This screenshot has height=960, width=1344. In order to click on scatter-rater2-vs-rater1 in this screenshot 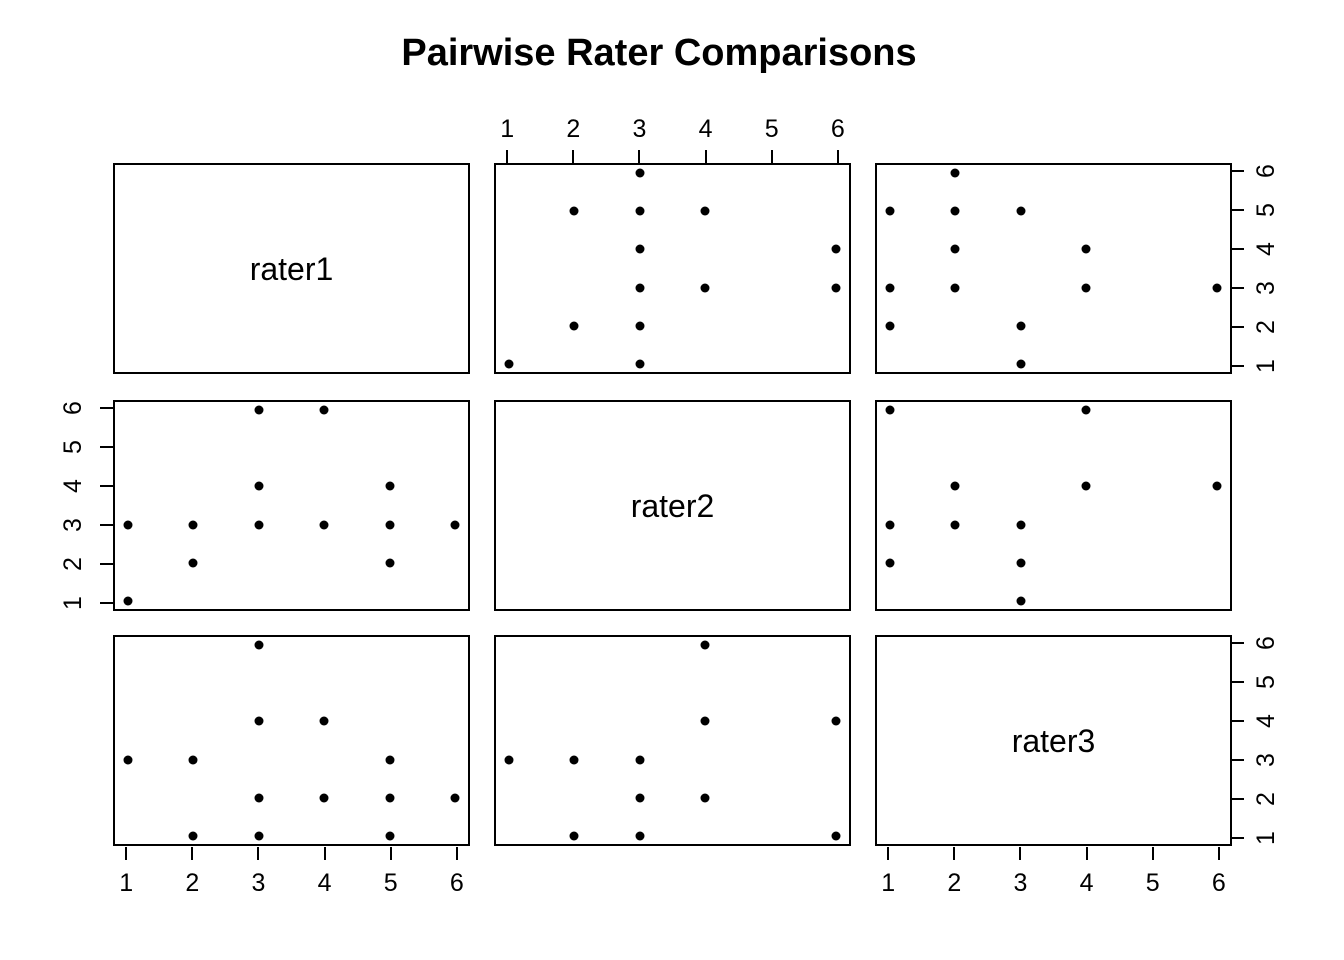, I will do `click(291, 505)`.